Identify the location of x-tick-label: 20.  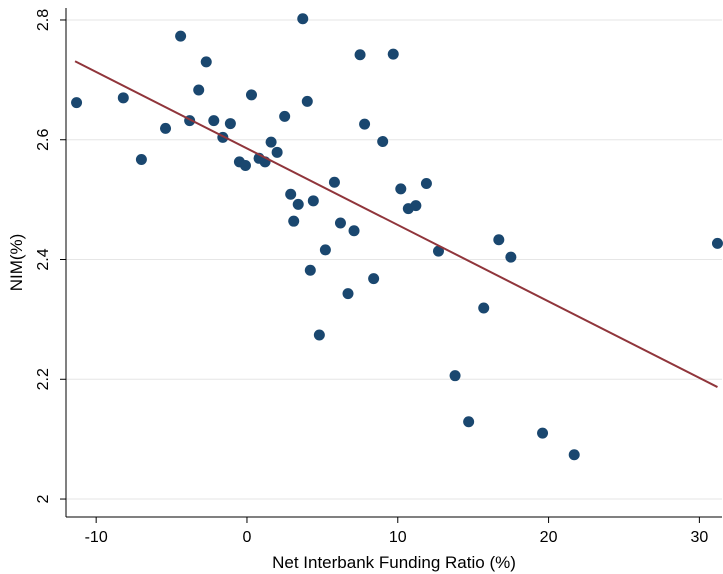
(549, 537).